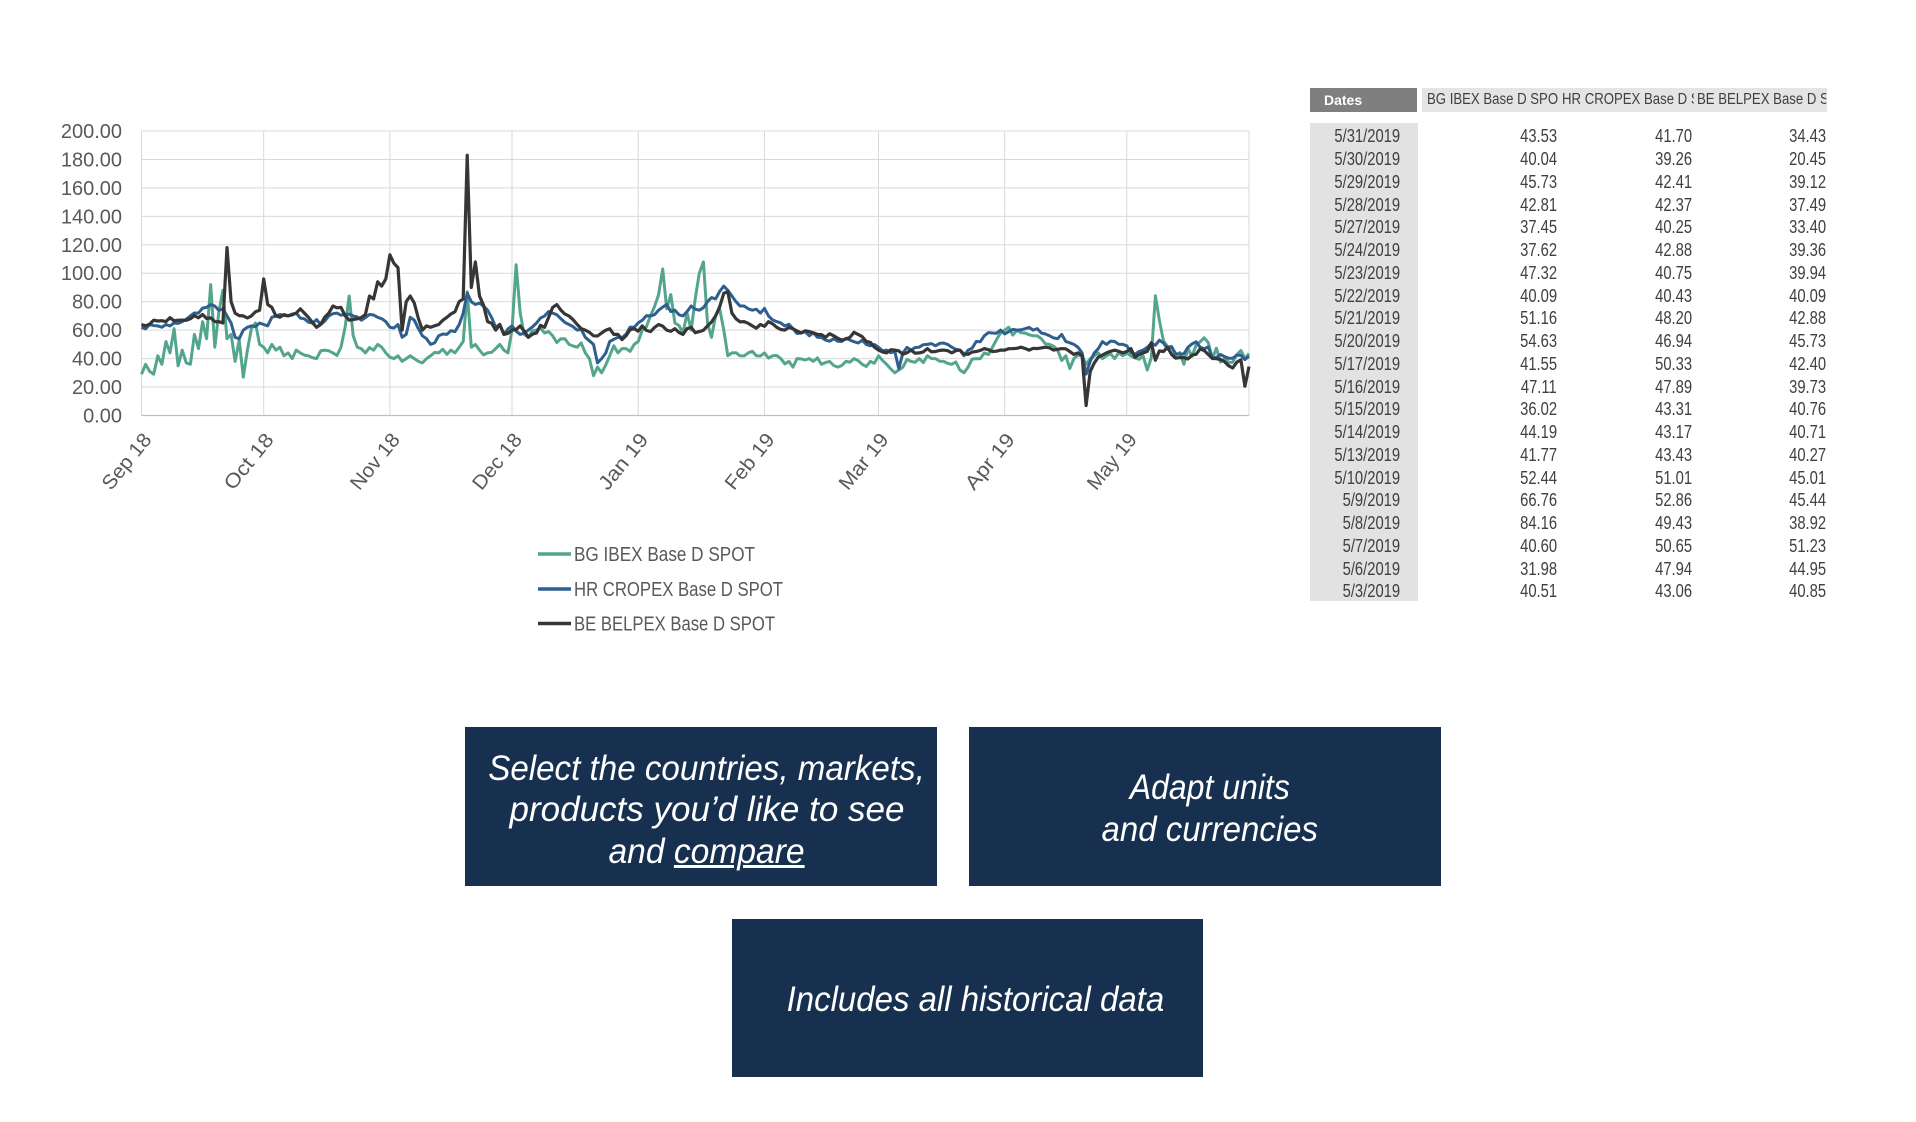 This screenshot has width=1916, height=1122. What do you see at coordinates (91, 189) in the screenshot?
I see `svg-text: 160.00` at bounding box center [91, 189].